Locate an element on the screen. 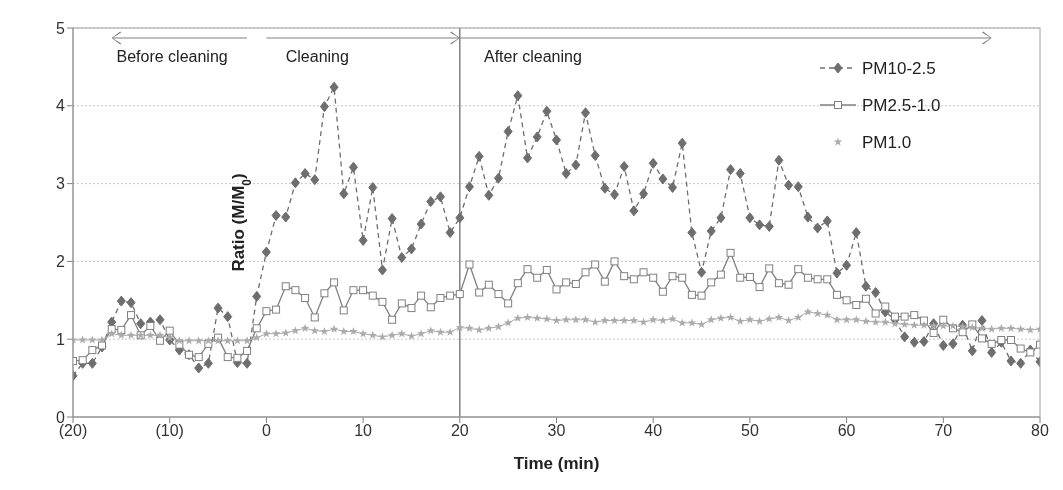  x-tick-label: 60 is located at coordinates (846, 431).